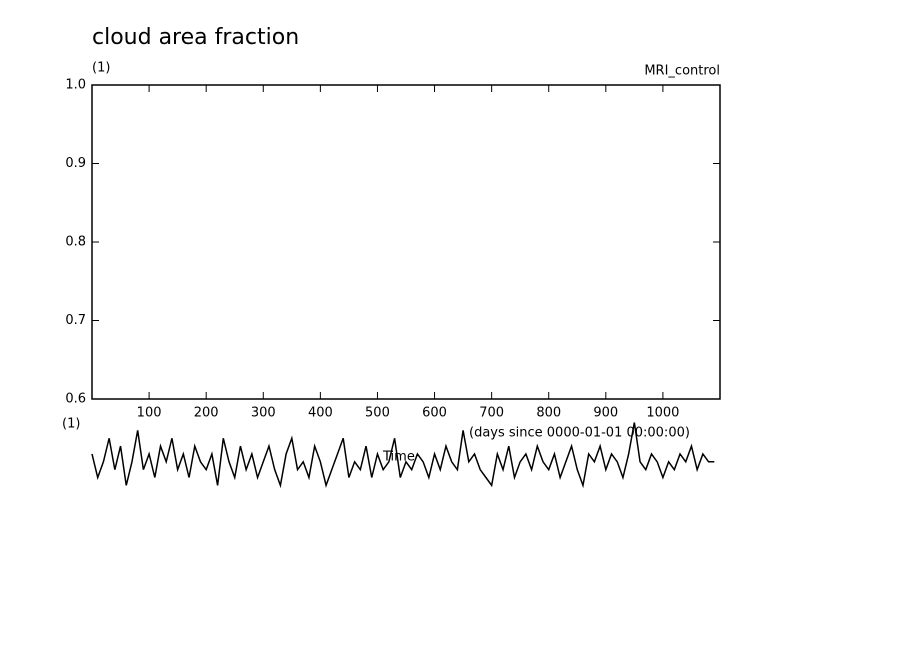 The width and height of the screenshot is (904, 654). I want to click on y-unit: (1), so click(101, 68).